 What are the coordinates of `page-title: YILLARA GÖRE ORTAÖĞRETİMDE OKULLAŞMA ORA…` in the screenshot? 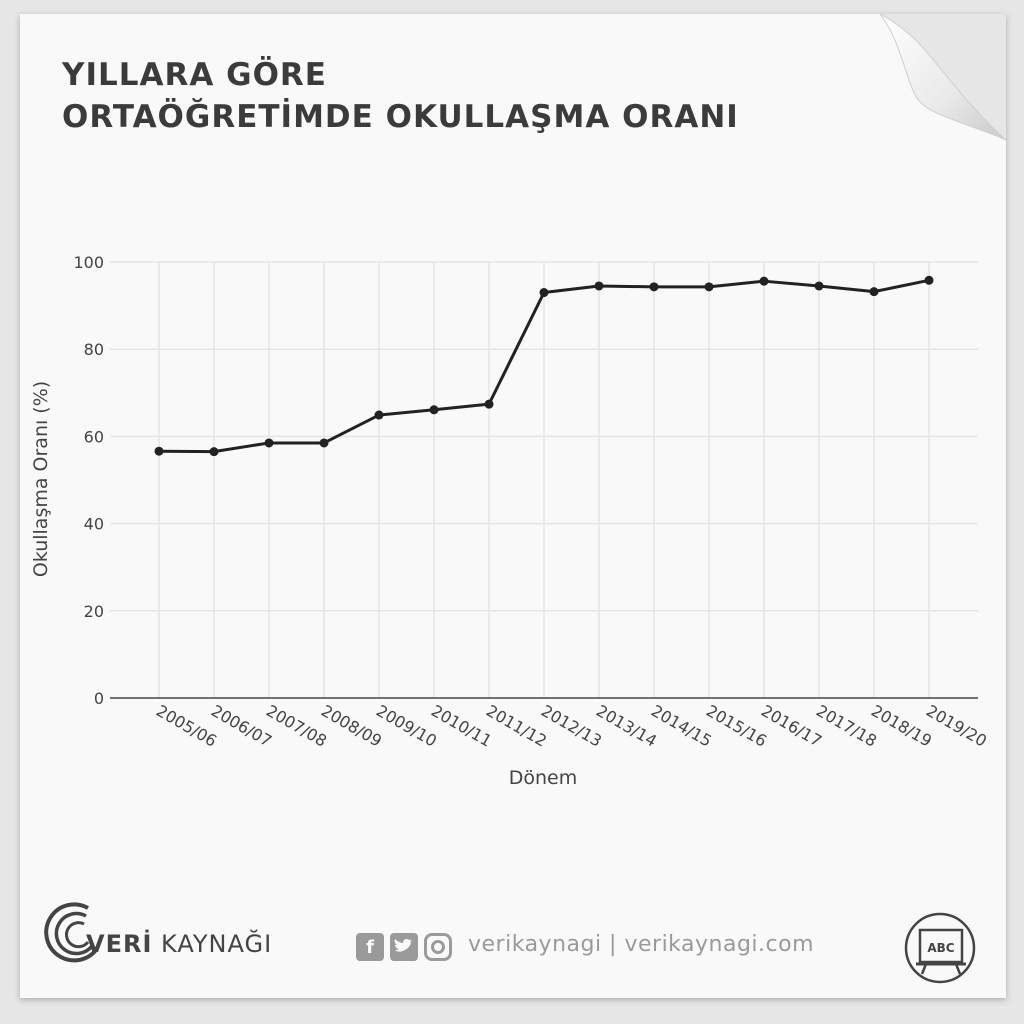 It's located at (400, 96).